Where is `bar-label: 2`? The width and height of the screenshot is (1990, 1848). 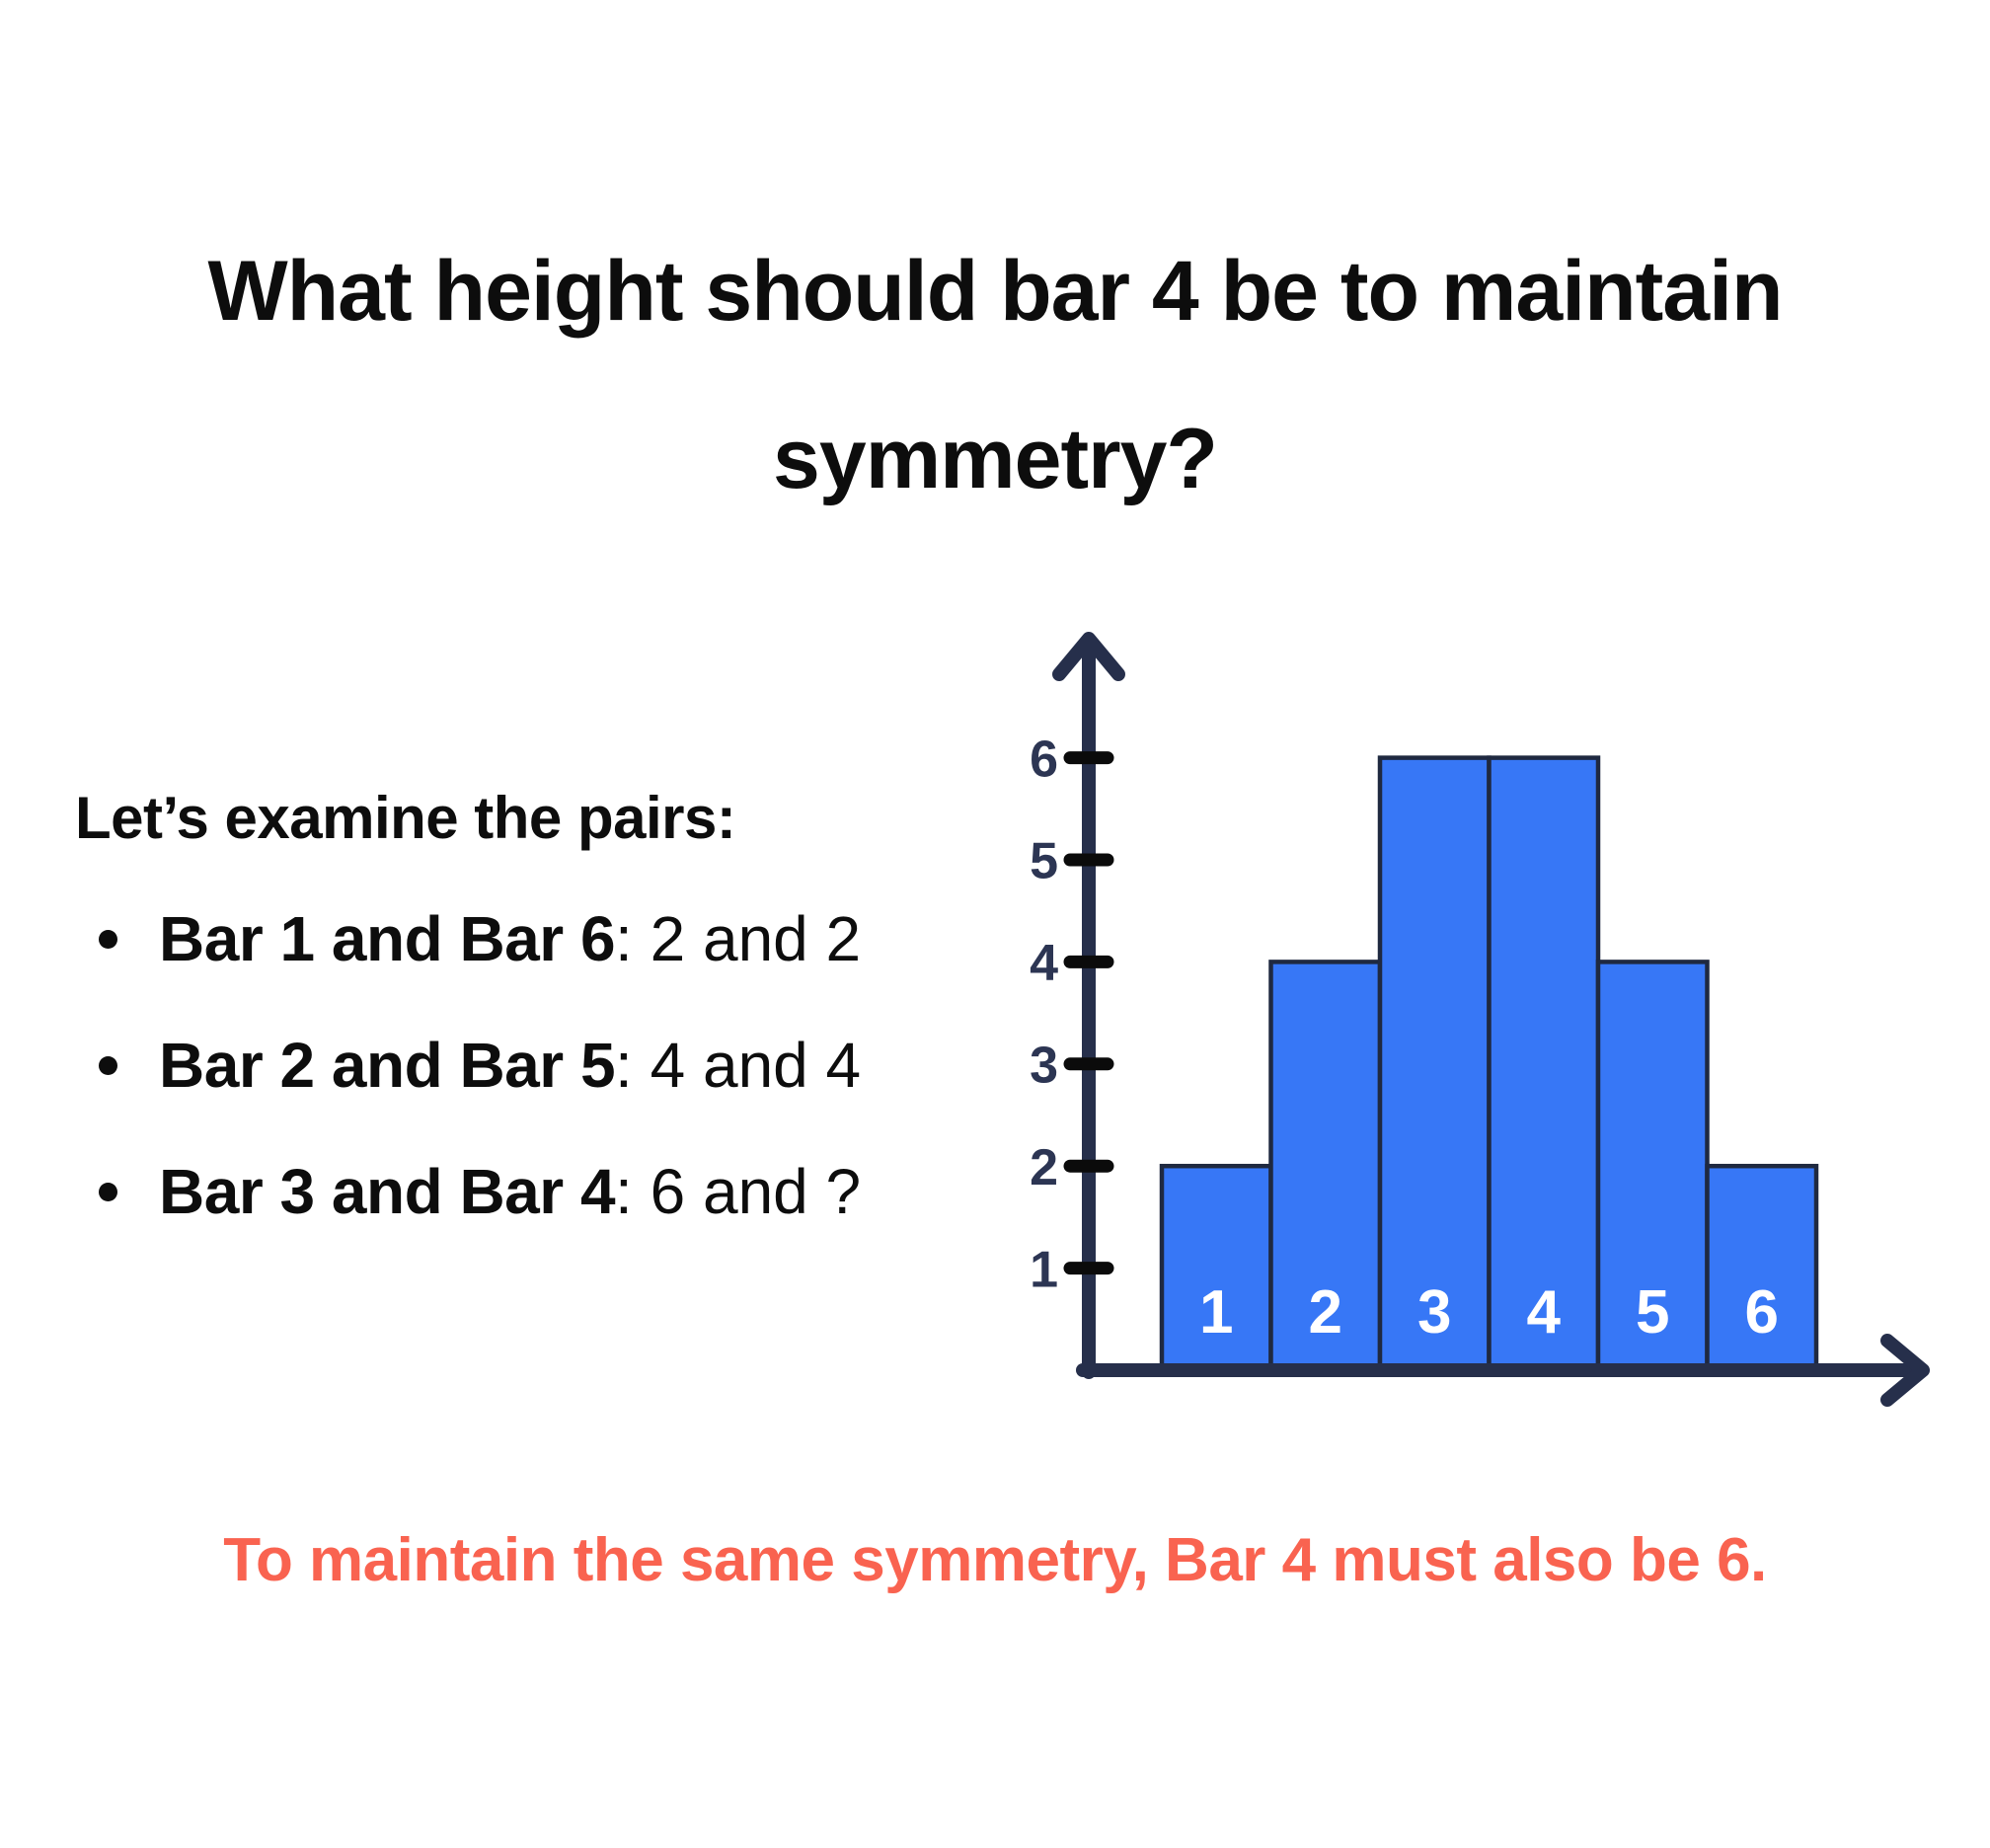
bar-label: 2 is located at coordinates (1325, 1312).